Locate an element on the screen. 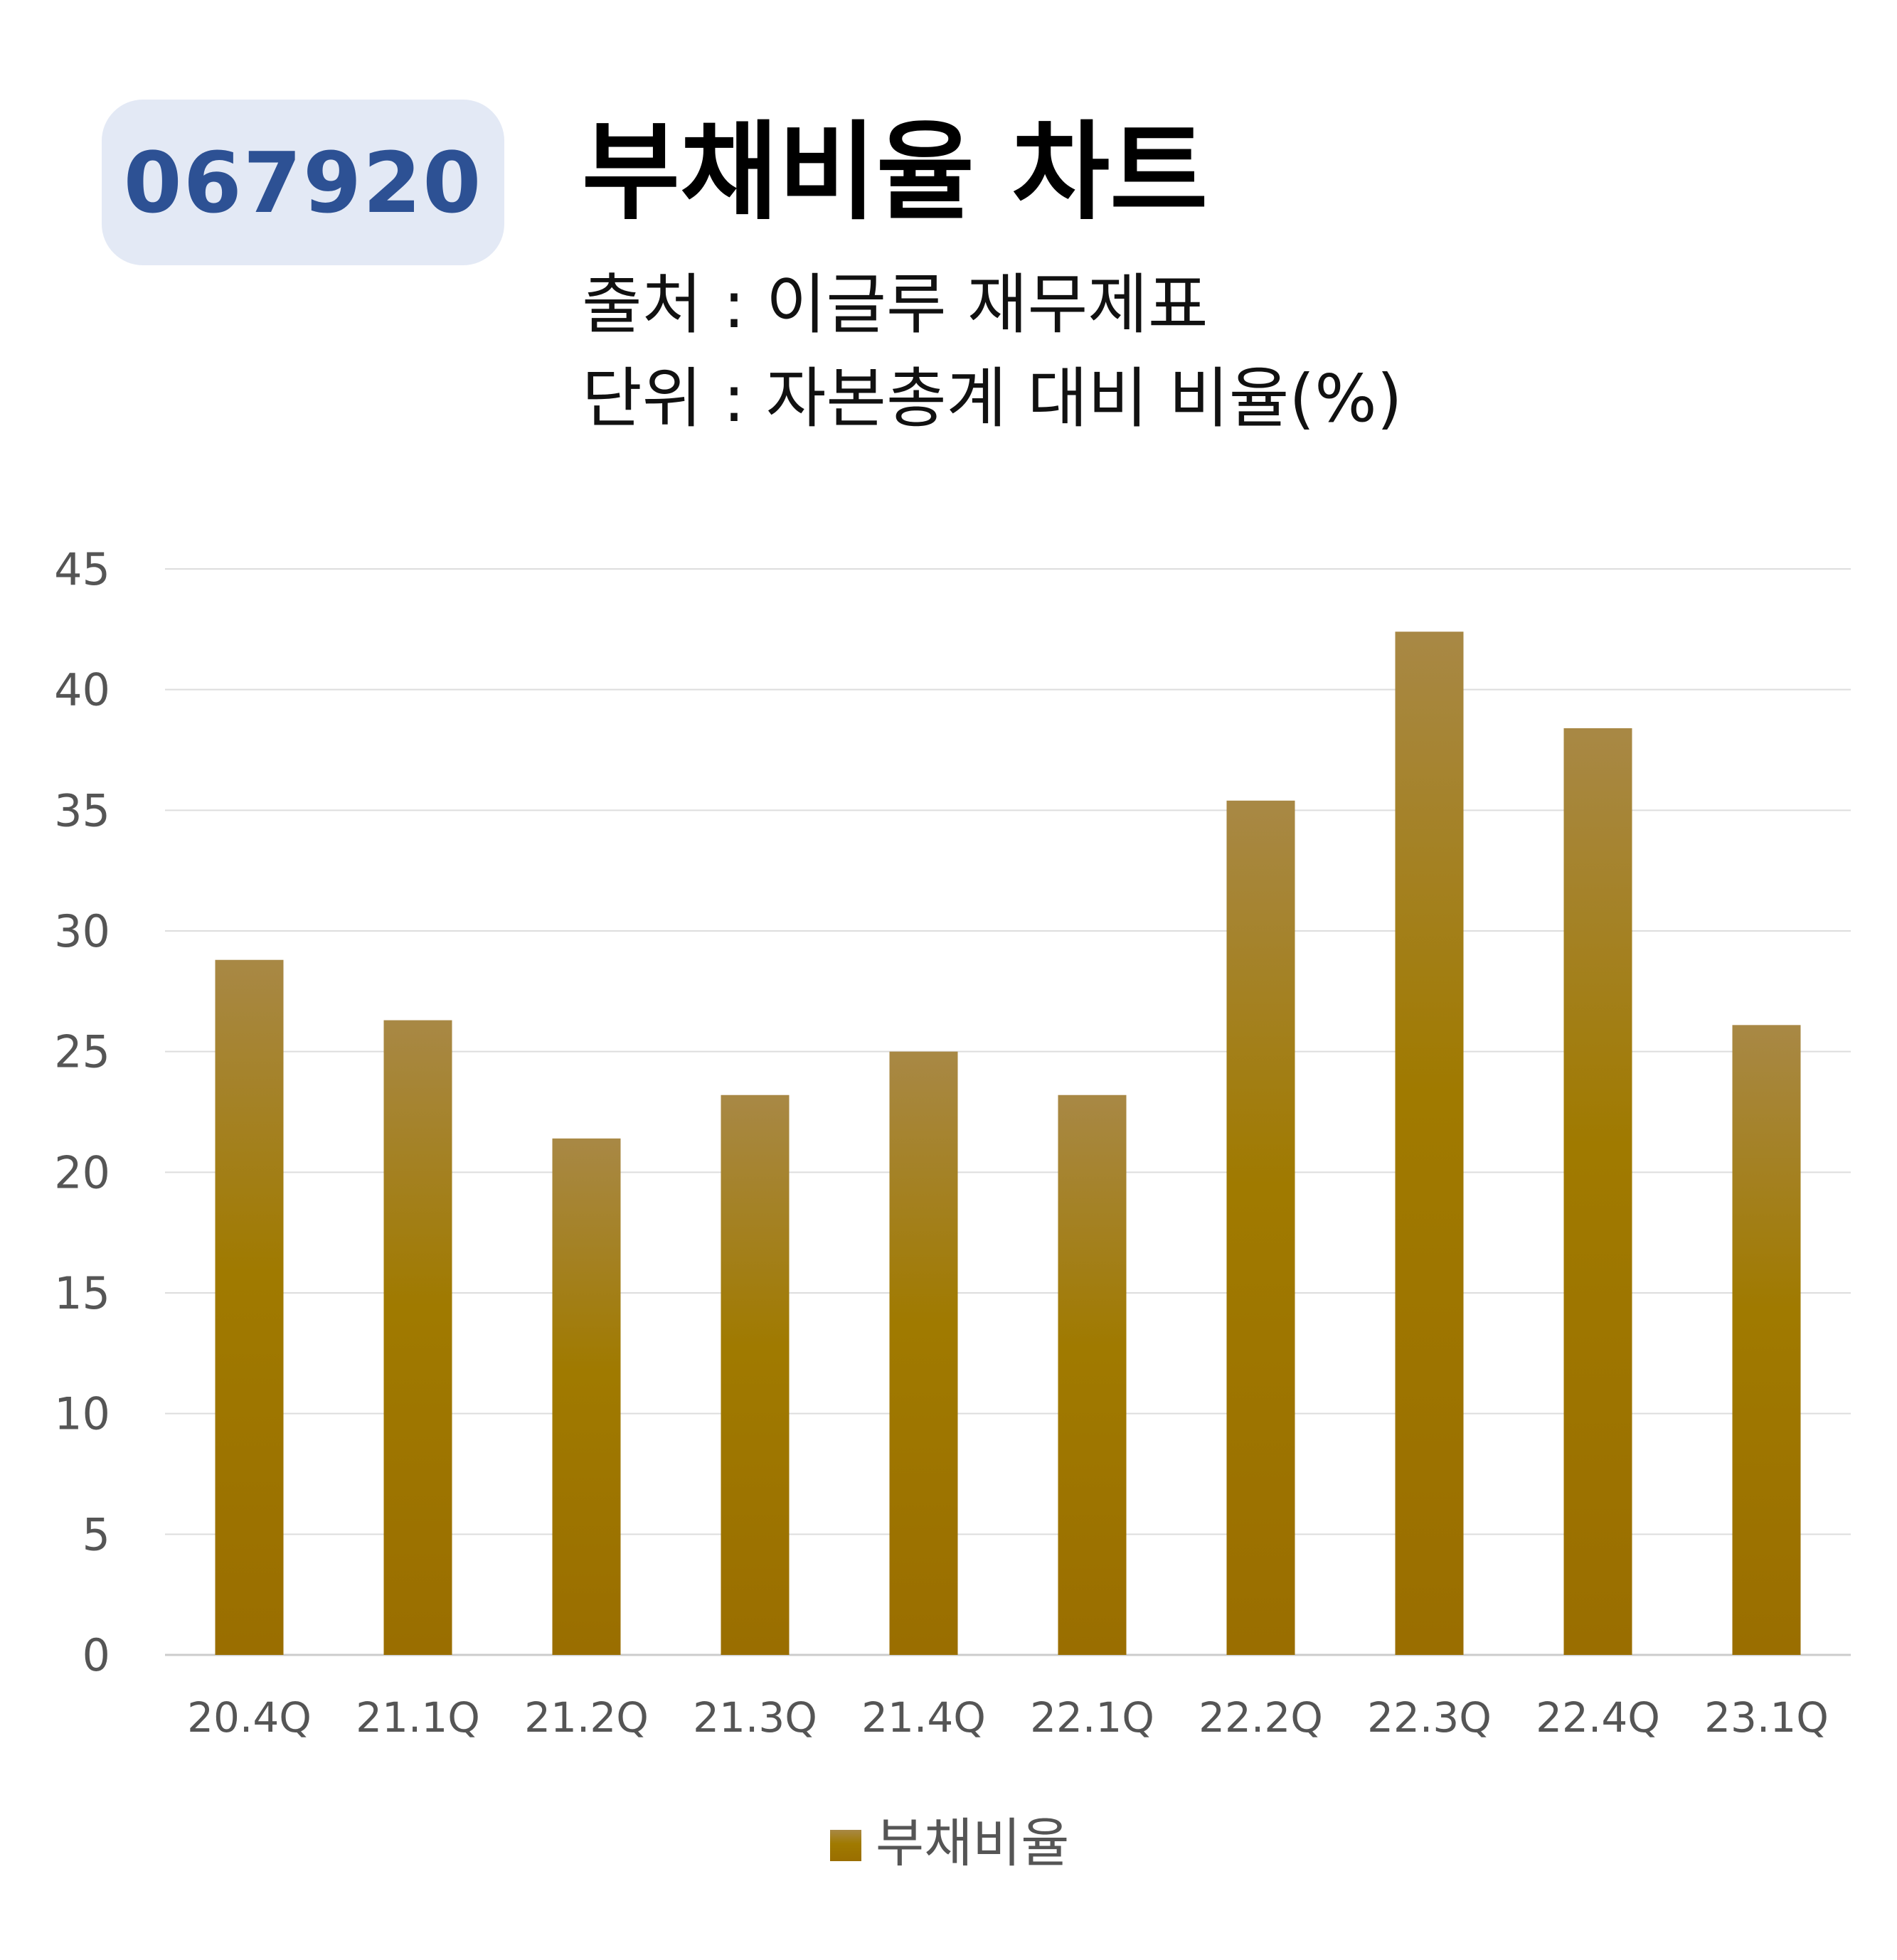 The image size is (1897, 1960). bar-22.4Q is located at coordinates (1598, 1192).